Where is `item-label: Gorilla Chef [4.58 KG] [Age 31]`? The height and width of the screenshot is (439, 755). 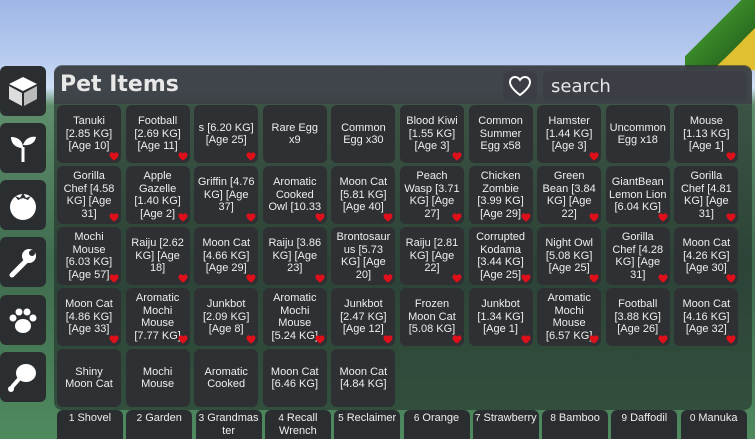
item-label: Gorilla Chef [4.58 KG] [Age 31] is located at coordinates (89, 195).